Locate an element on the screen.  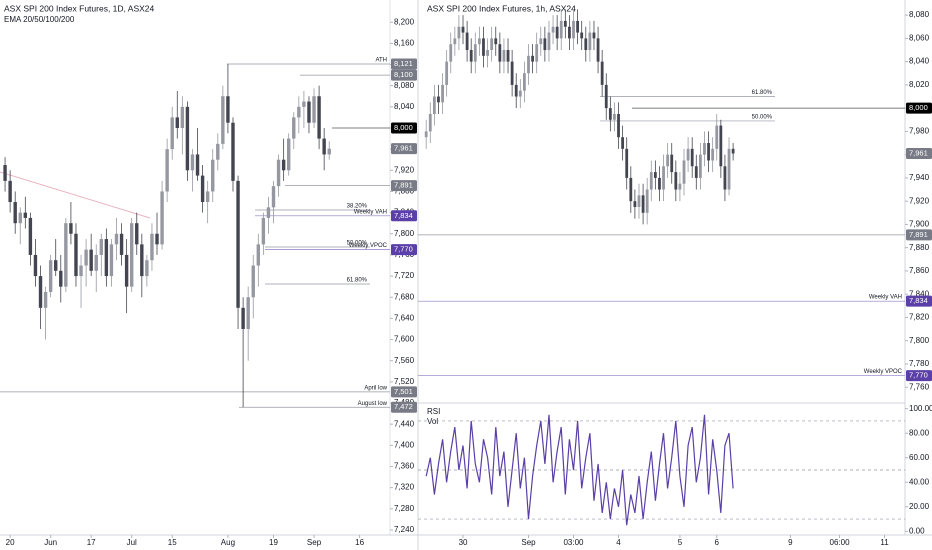
y-tick-label: 60.00 is located at coordinates (919, 457).